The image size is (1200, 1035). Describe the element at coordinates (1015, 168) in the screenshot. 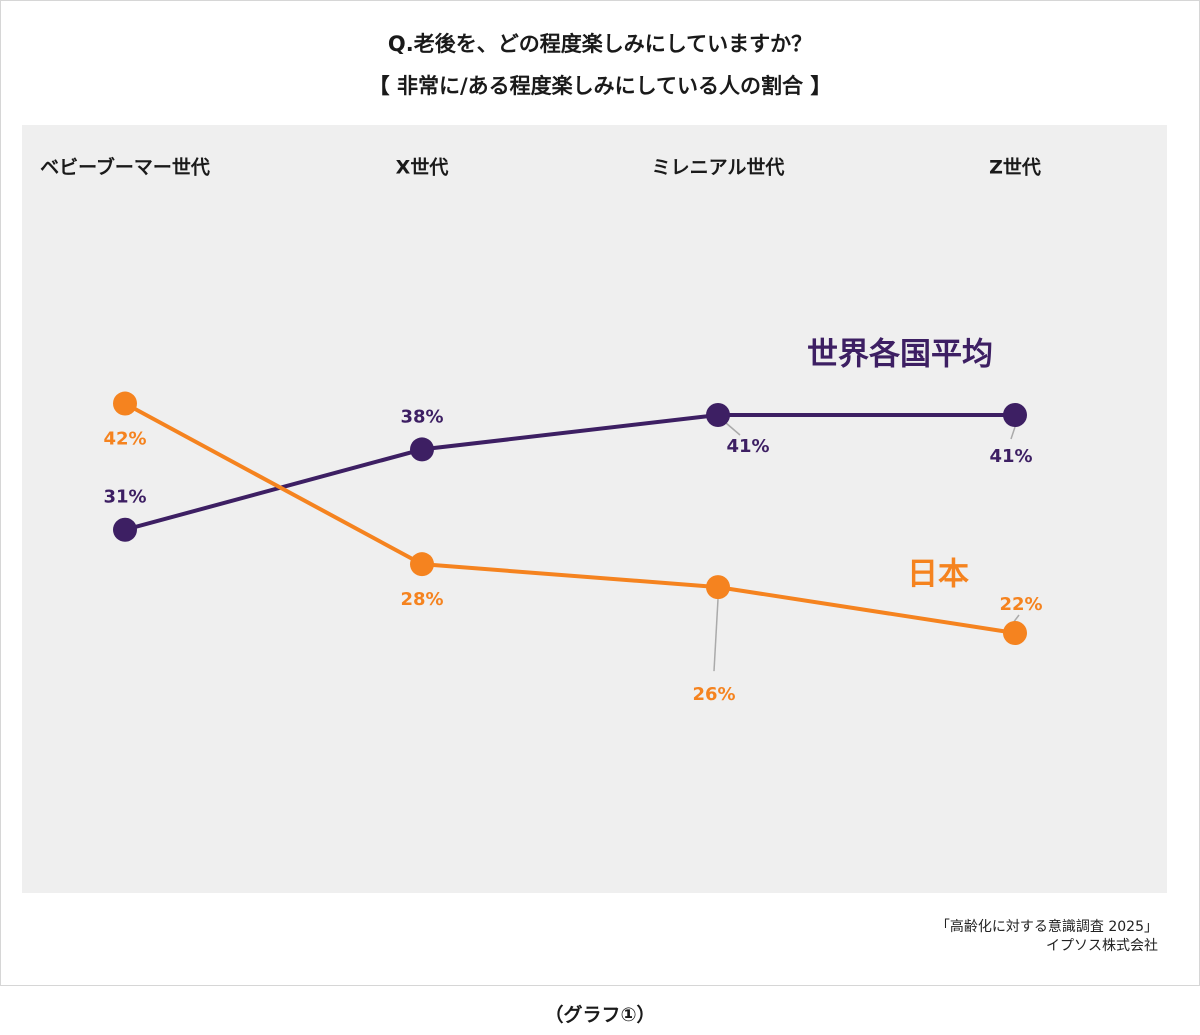

I see `category-label-4: Z世代` at that location.